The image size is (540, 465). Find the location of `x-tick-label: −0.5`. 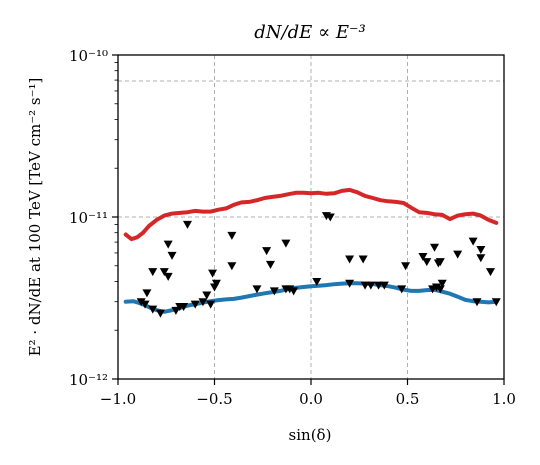

x-tick-label: −0.5 is located at coordinates (214, 399).